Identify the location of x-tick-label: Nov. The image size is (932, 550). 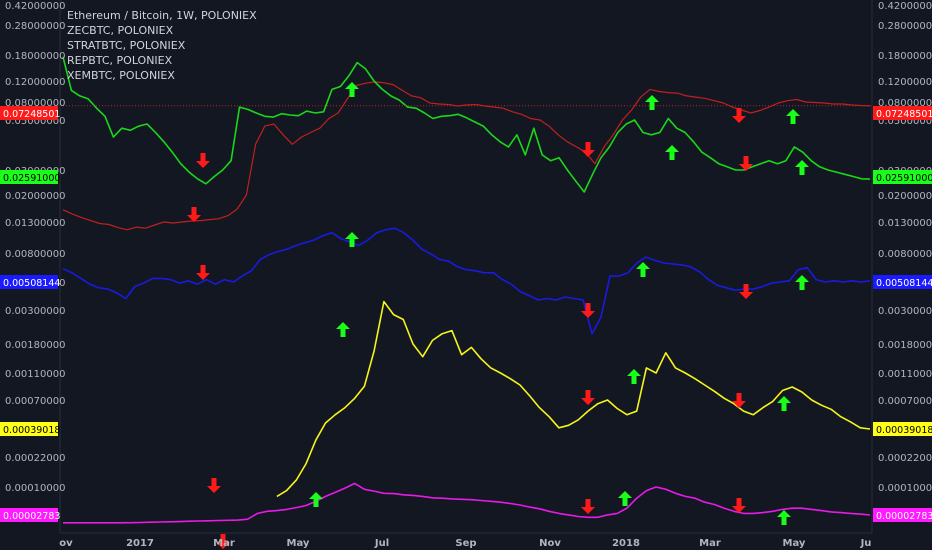
(550, 543).